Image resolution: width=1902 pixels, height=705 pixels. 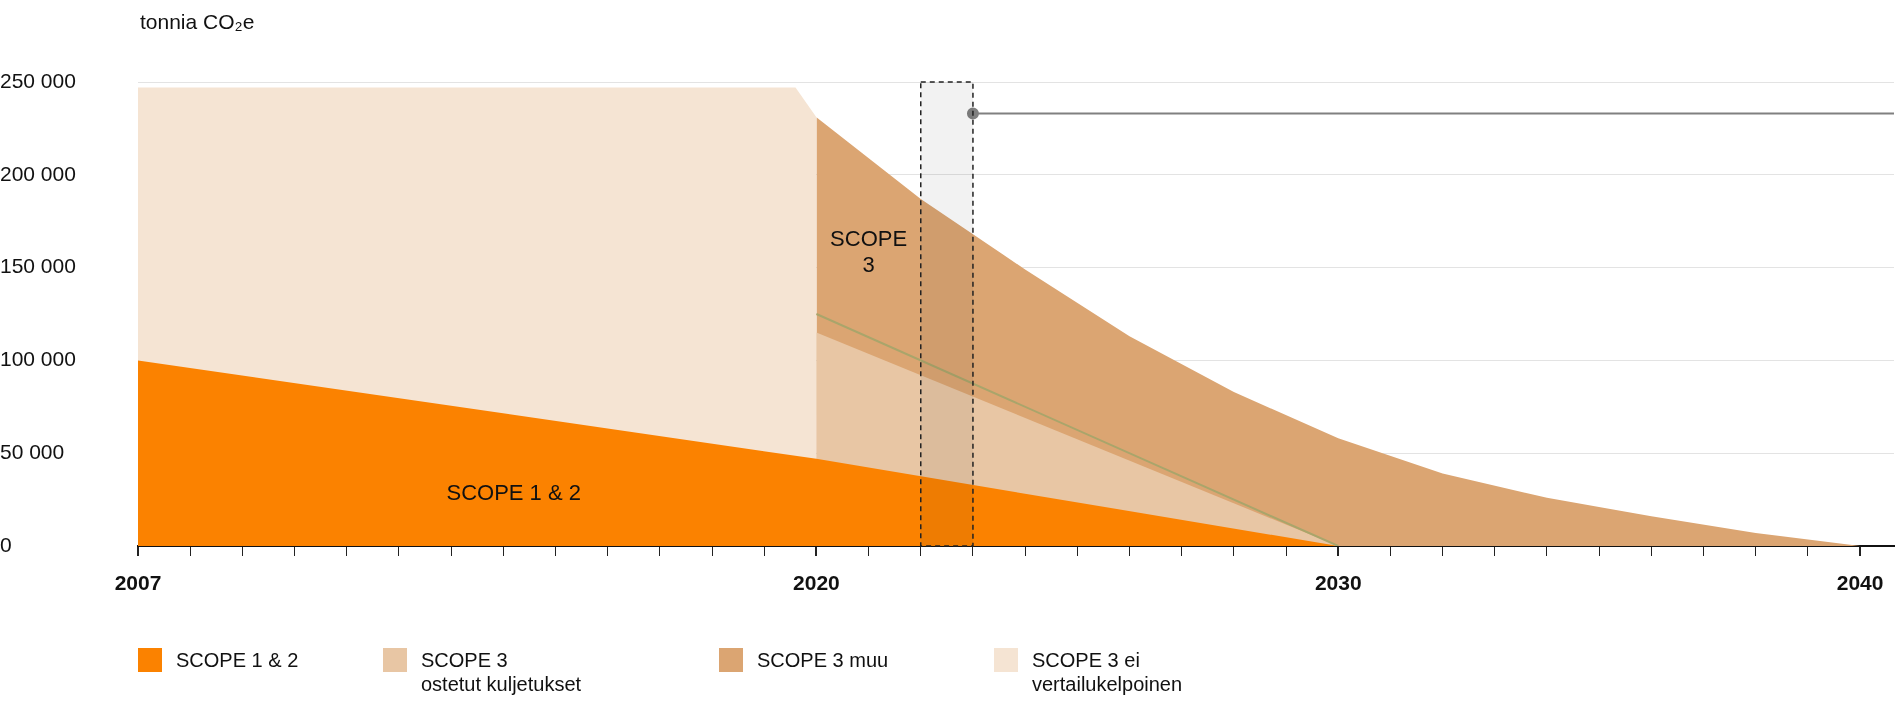 I want to click on y-tick-label: 150 000, so click(x=38, y=266).